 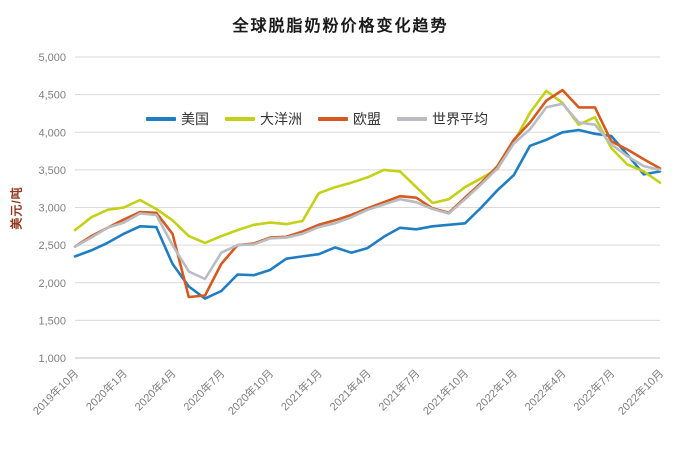 What do you see at coordinates (445, 391) in the screenshot?
I see `x-tick-label: 2021年10月` at bounding box center [445, 391].